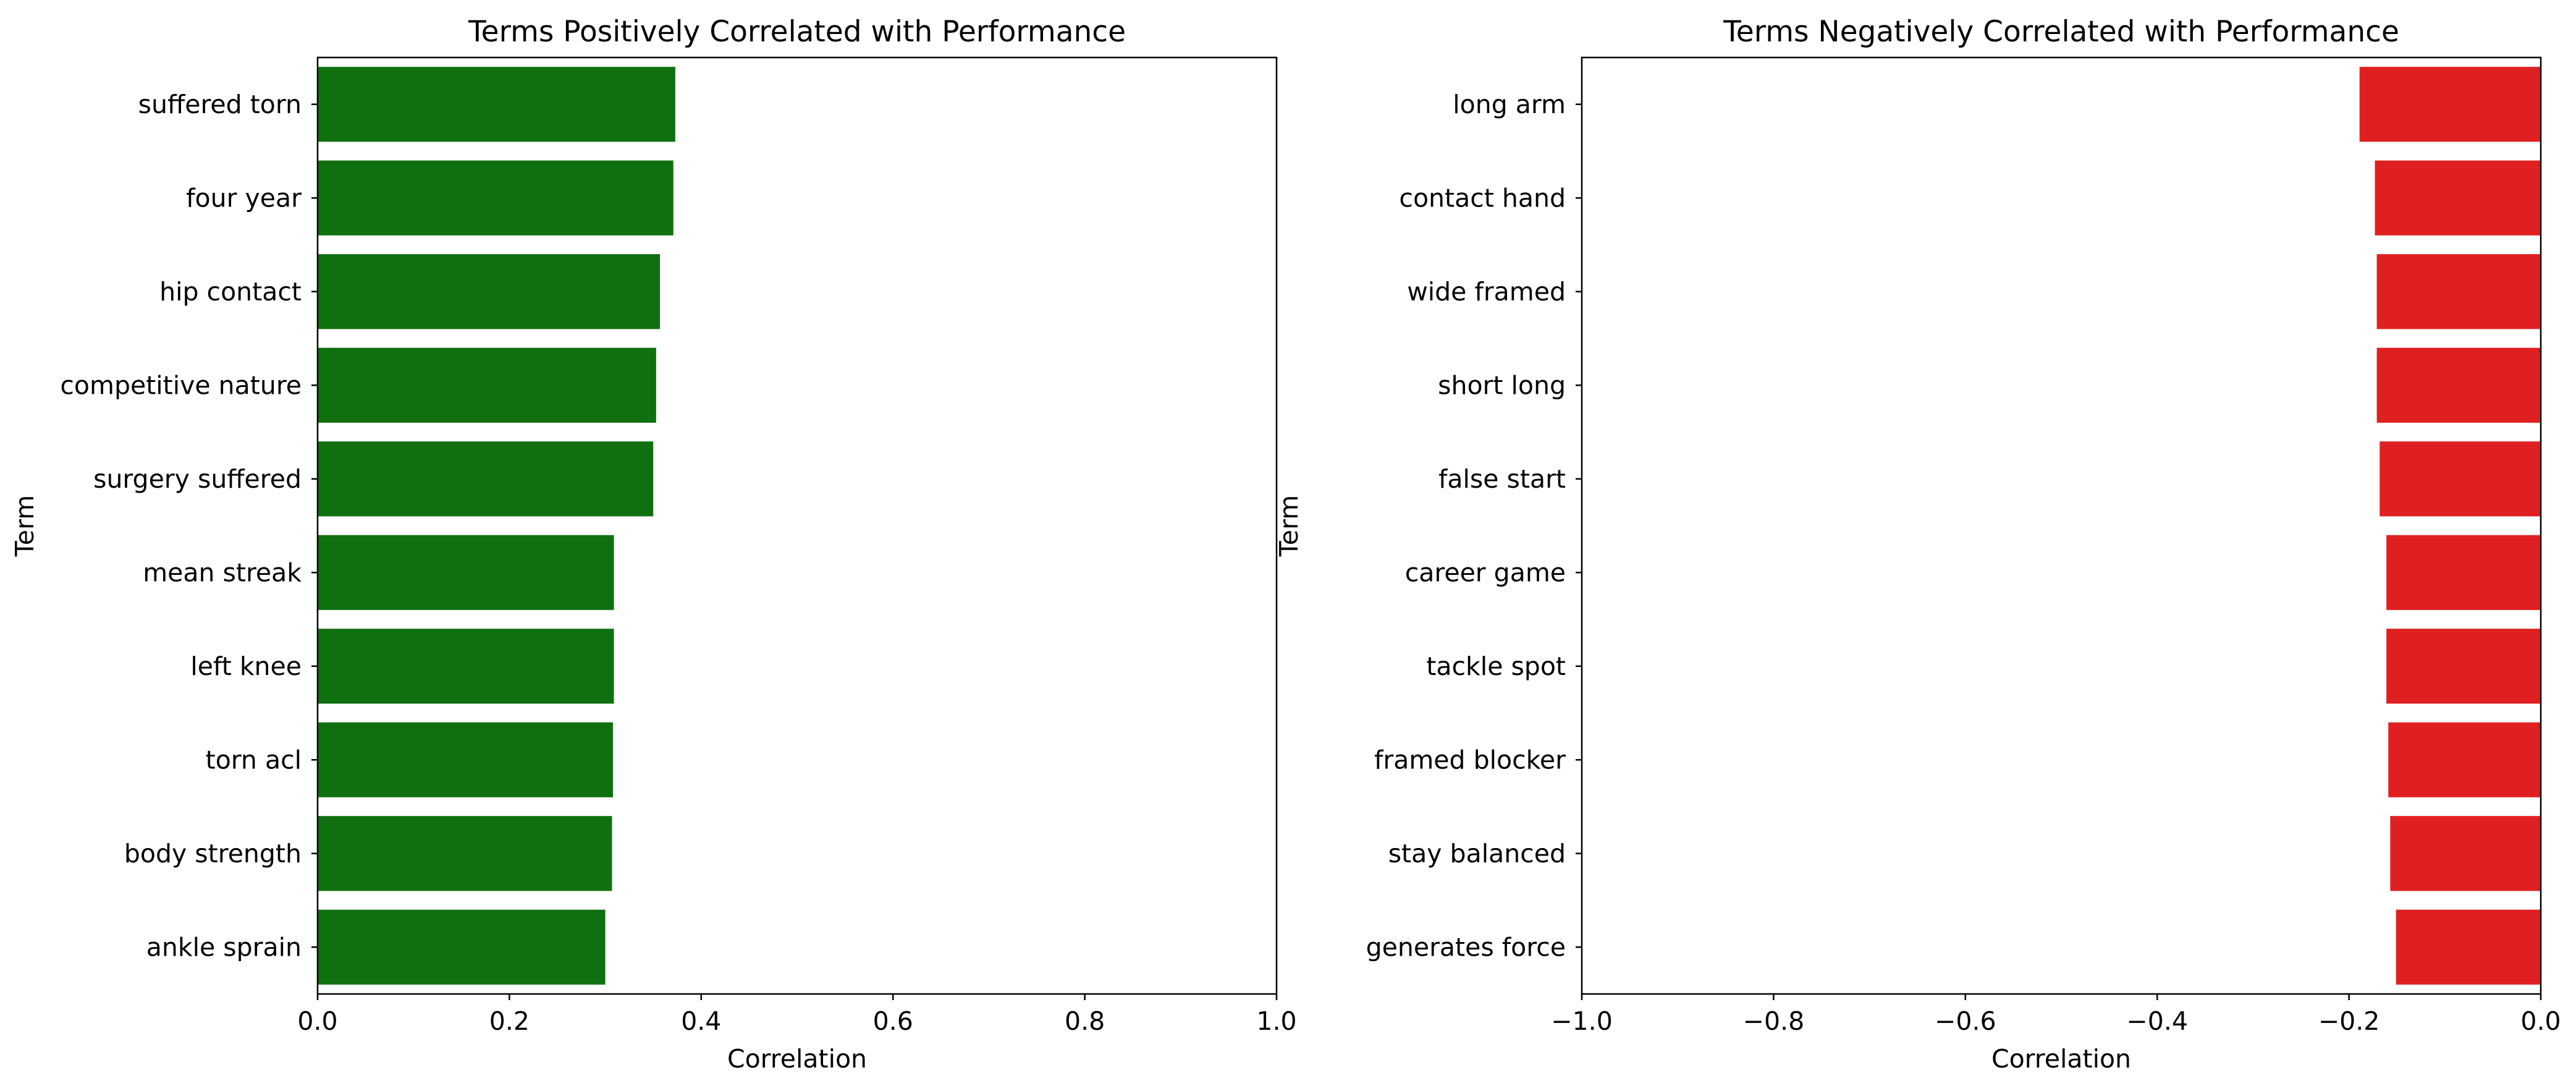  Describe the element at coordinates (509, 1021) in the screenshot. I see `x-tick-label: 0.2` at that location.